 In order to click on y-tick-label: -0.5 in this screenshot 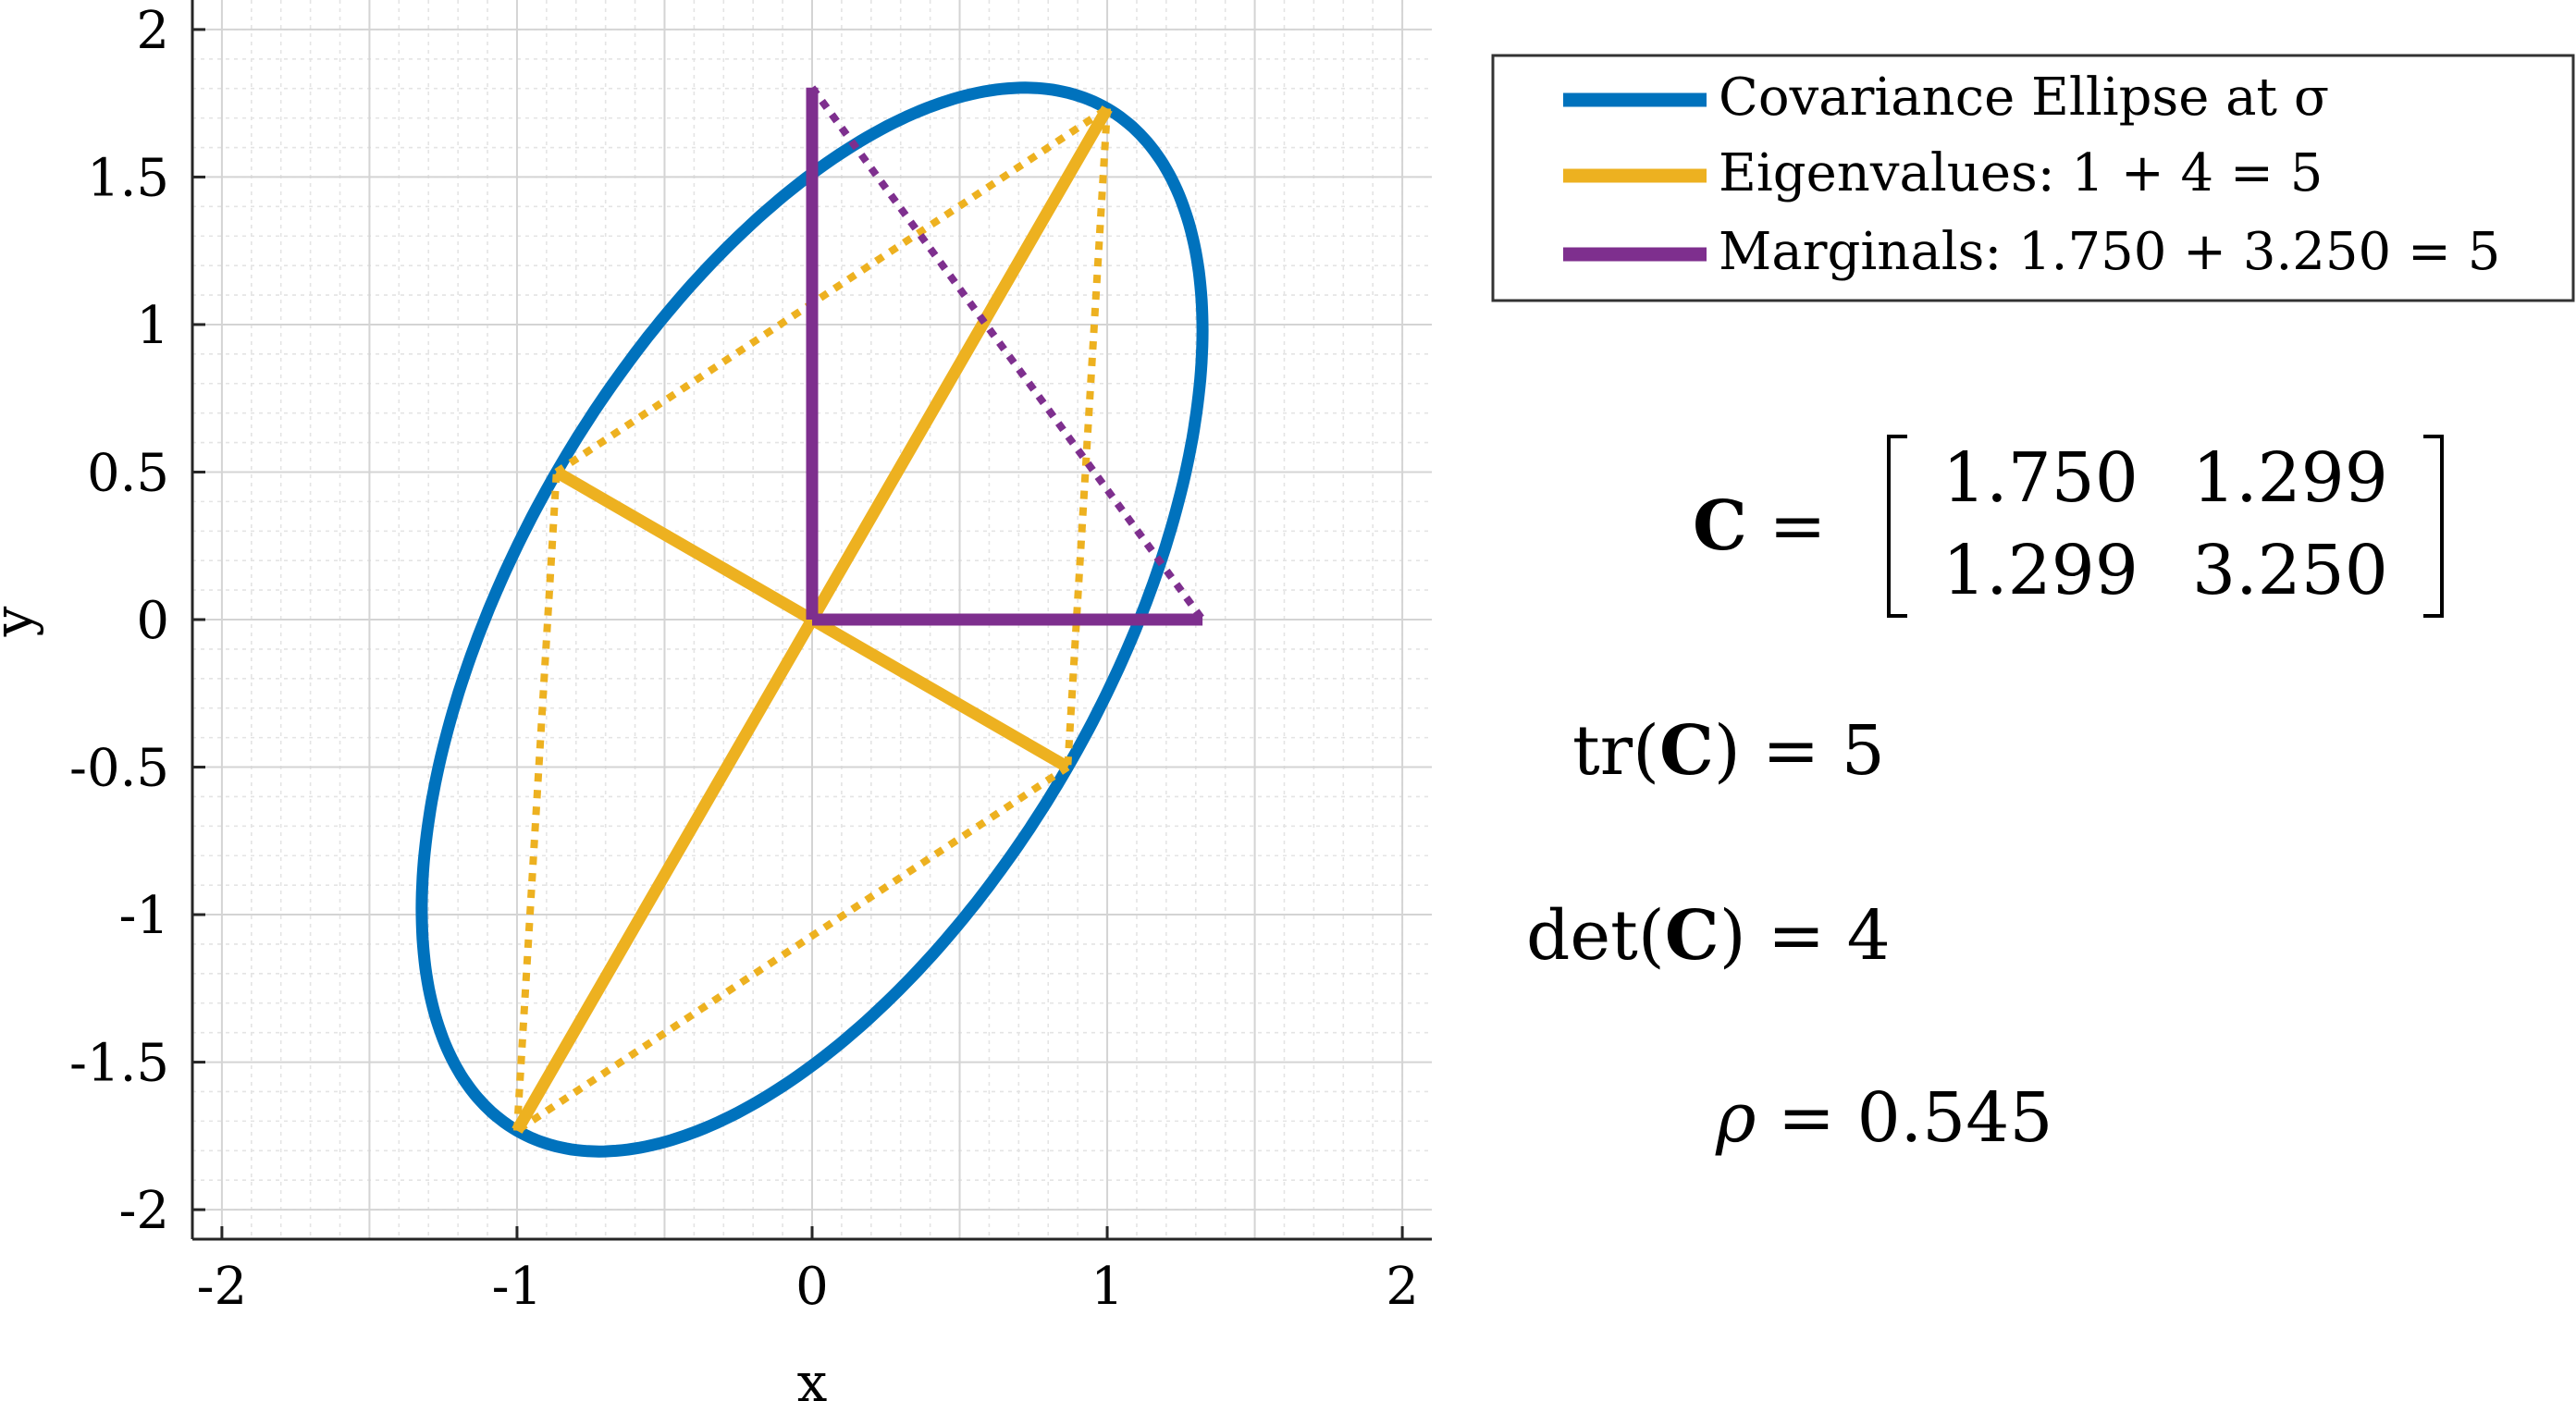, I will do `click(119, 769)`.